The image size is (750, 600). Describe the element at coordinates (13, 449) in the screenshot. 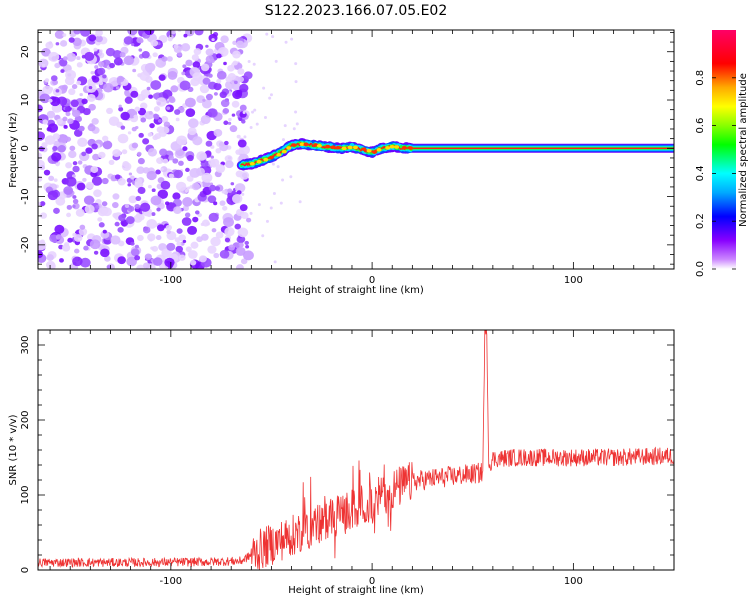

I see `snr-ylabel: SNR (10 * v/v)` at that location.